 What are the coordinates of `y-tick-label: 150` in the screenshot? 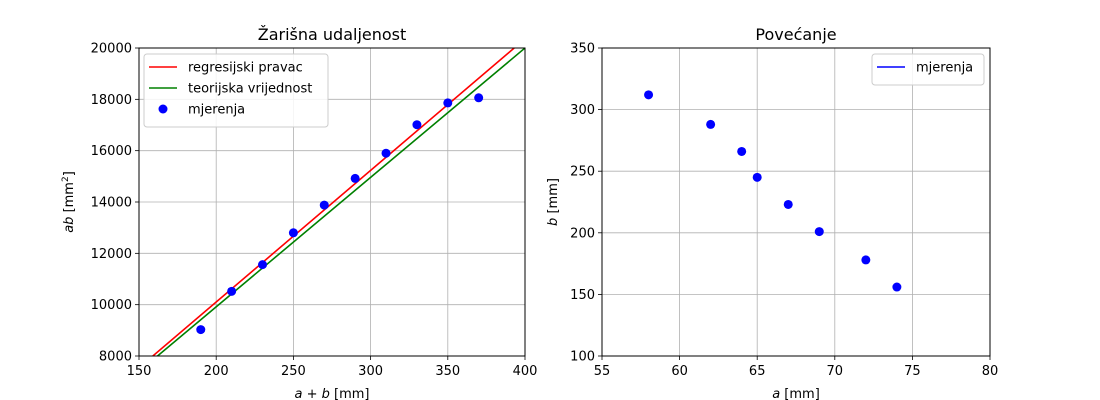 It's located at (582, 295).